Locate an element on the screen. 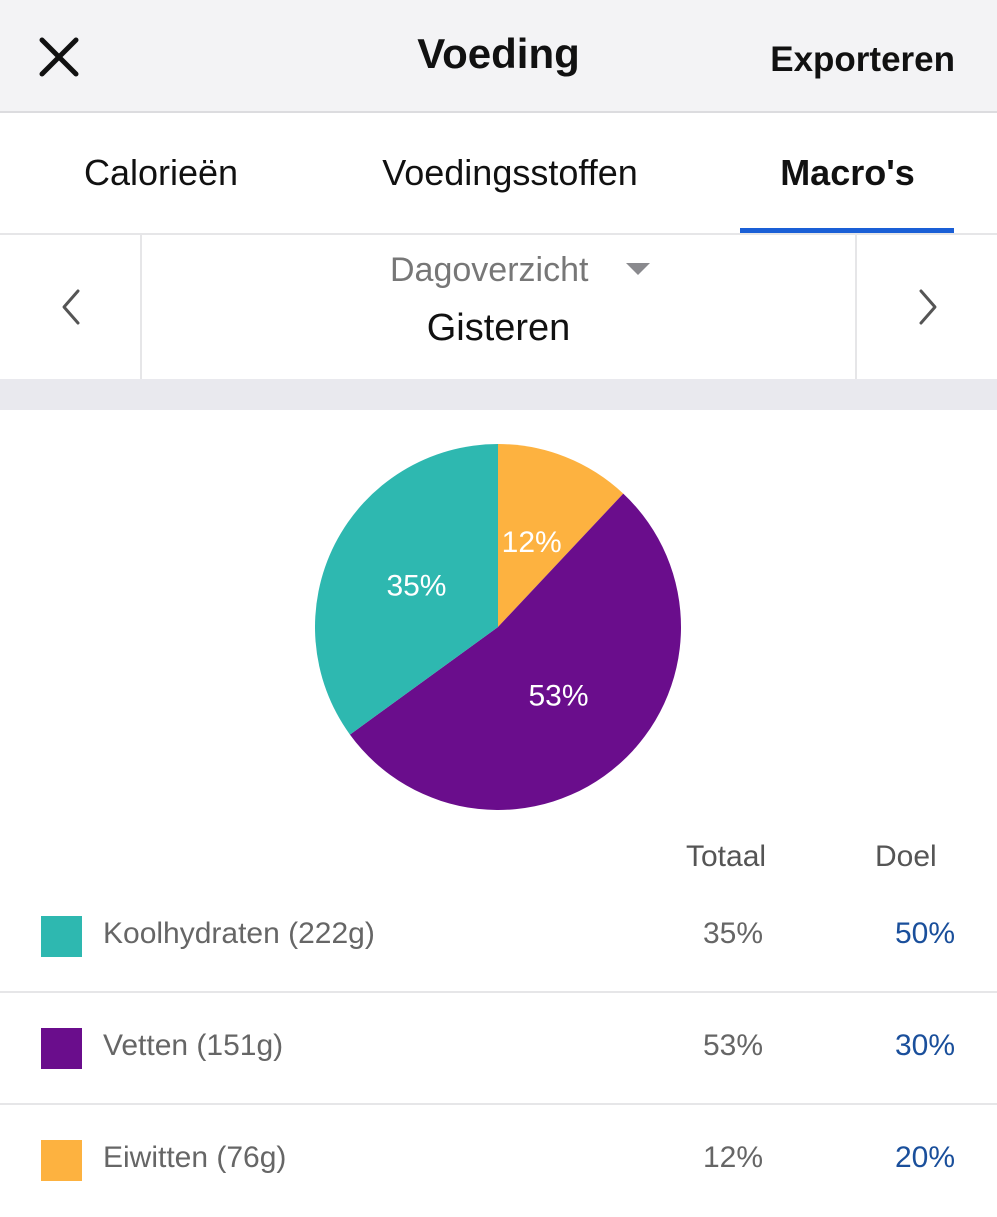 Image resolution: width=997 pixels, height=1217 pixels. top-bar: Voeding Exporteren is located at coordinates (498, 56).